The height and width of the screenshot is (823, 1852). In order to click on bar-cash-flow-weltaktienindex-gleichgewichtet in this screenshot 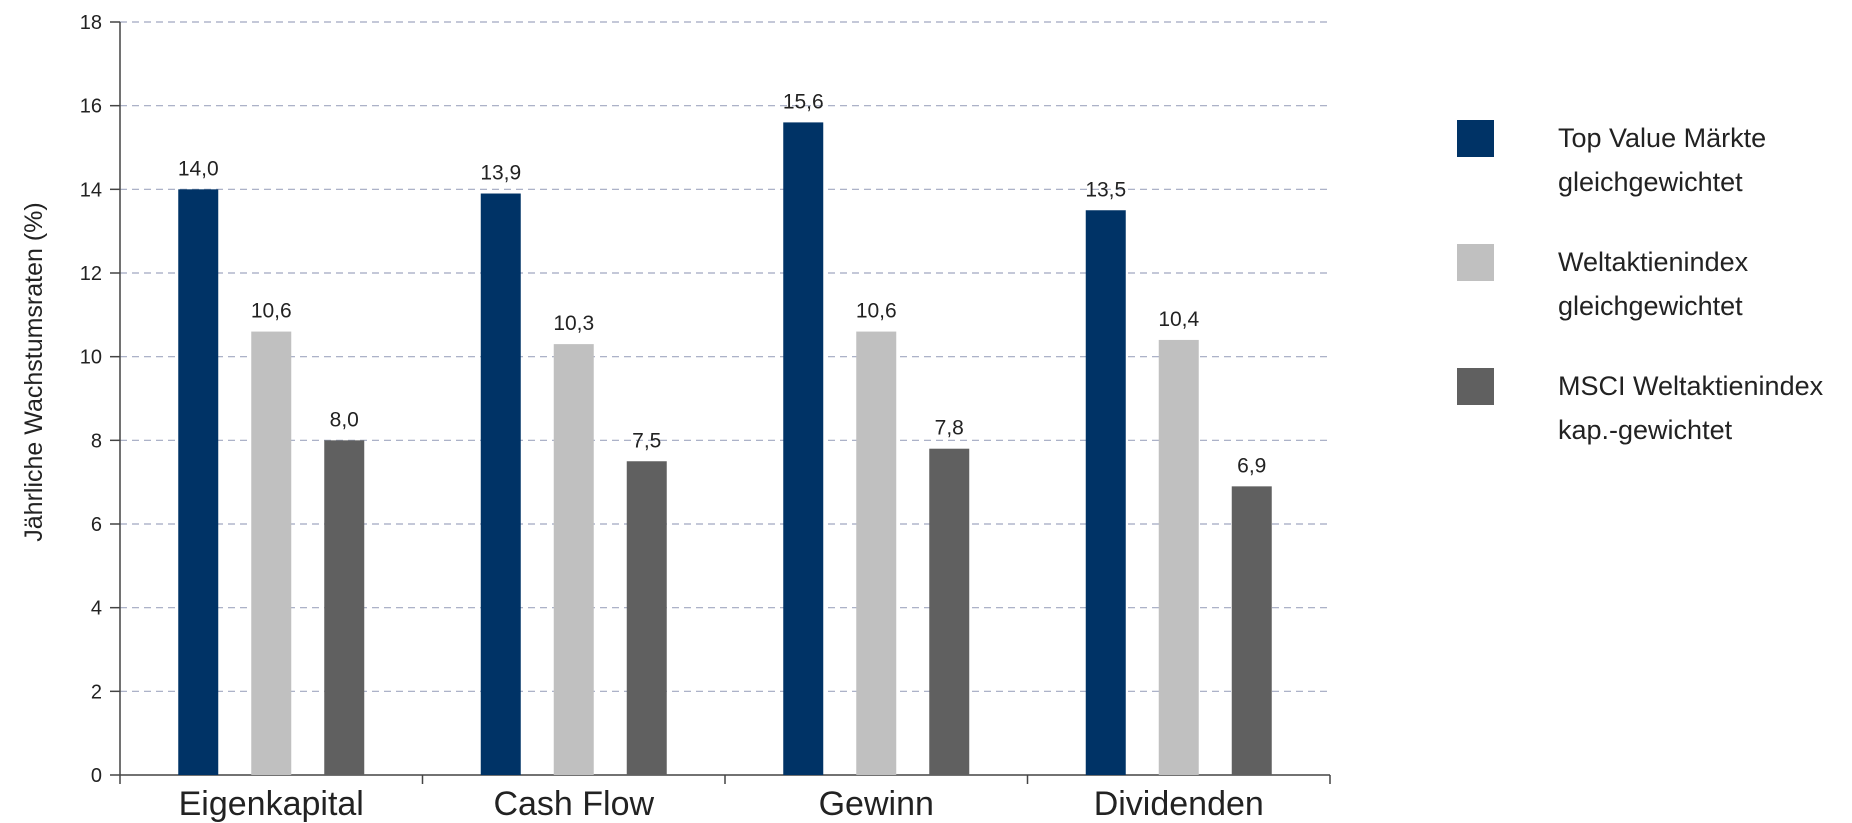, I will do `click(573, 559)`.